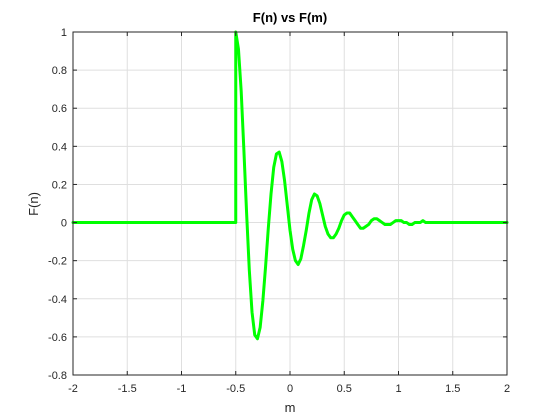 Image resolution: width=560 pixels, height=420 pixels. I want to click on x-tick-label: 0, so click(290, 389).